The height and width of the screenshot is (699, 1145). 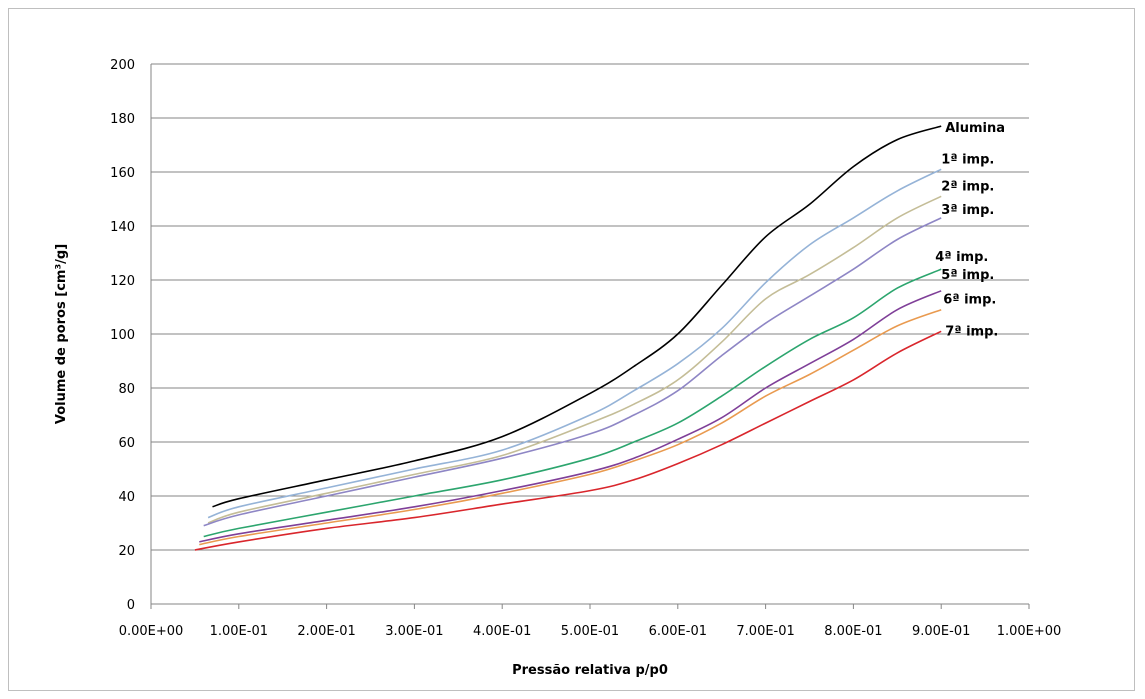 What do you see at coordinates (122, 65) in the screenshot?
I see `y-tick-label: 200` at bounding box center [122, 65].